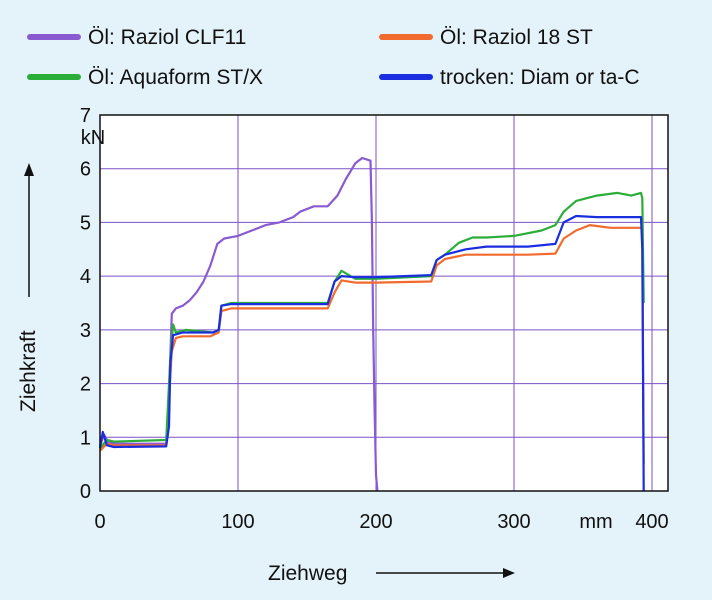  Describe the element at coordinates (85, 277) in the screenshot. I see `y-tick-label: 4` at that location.